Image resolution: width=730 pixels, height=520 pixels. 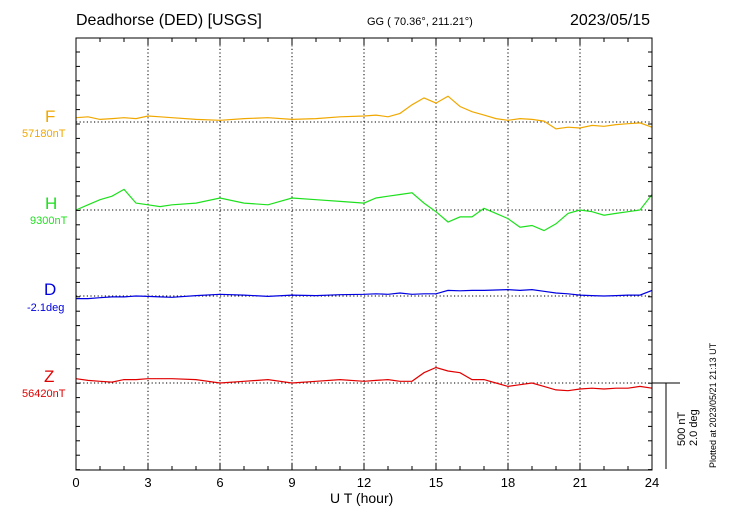 I want to click on x-tick-label-9: 9, so click(x=291, y=482).